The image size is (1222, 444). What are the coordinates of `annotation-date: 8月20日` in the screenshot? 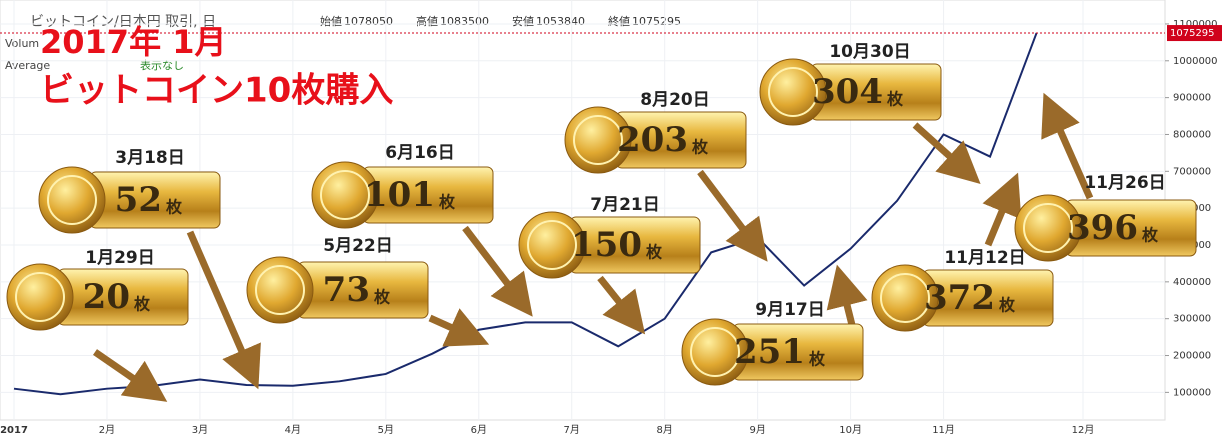 It's located at (675, 100).